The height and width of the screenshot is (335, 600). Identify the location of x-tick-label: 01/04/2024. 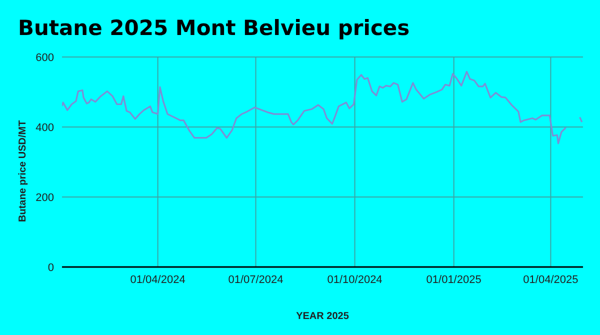
(158, 280).